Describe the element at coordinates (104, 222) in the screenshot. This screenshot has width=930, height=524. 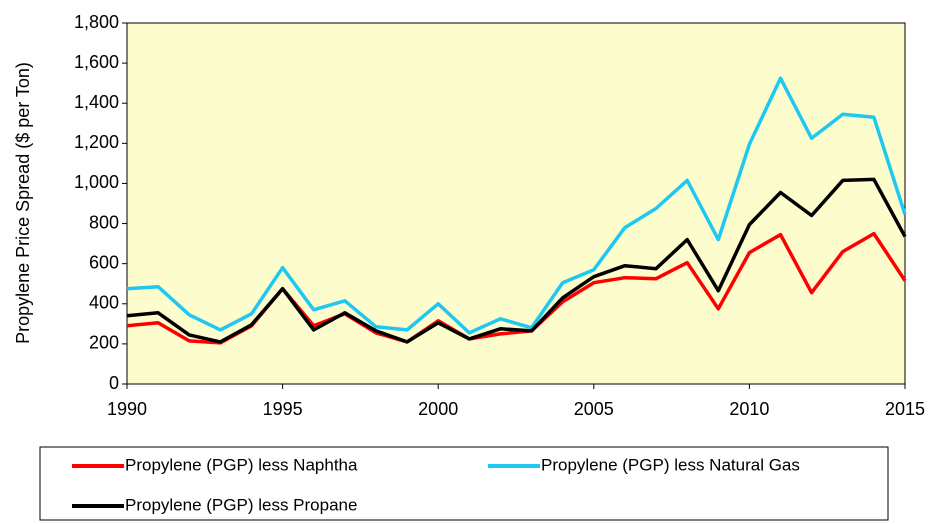
I see `y-tick-label: 800` at that location.